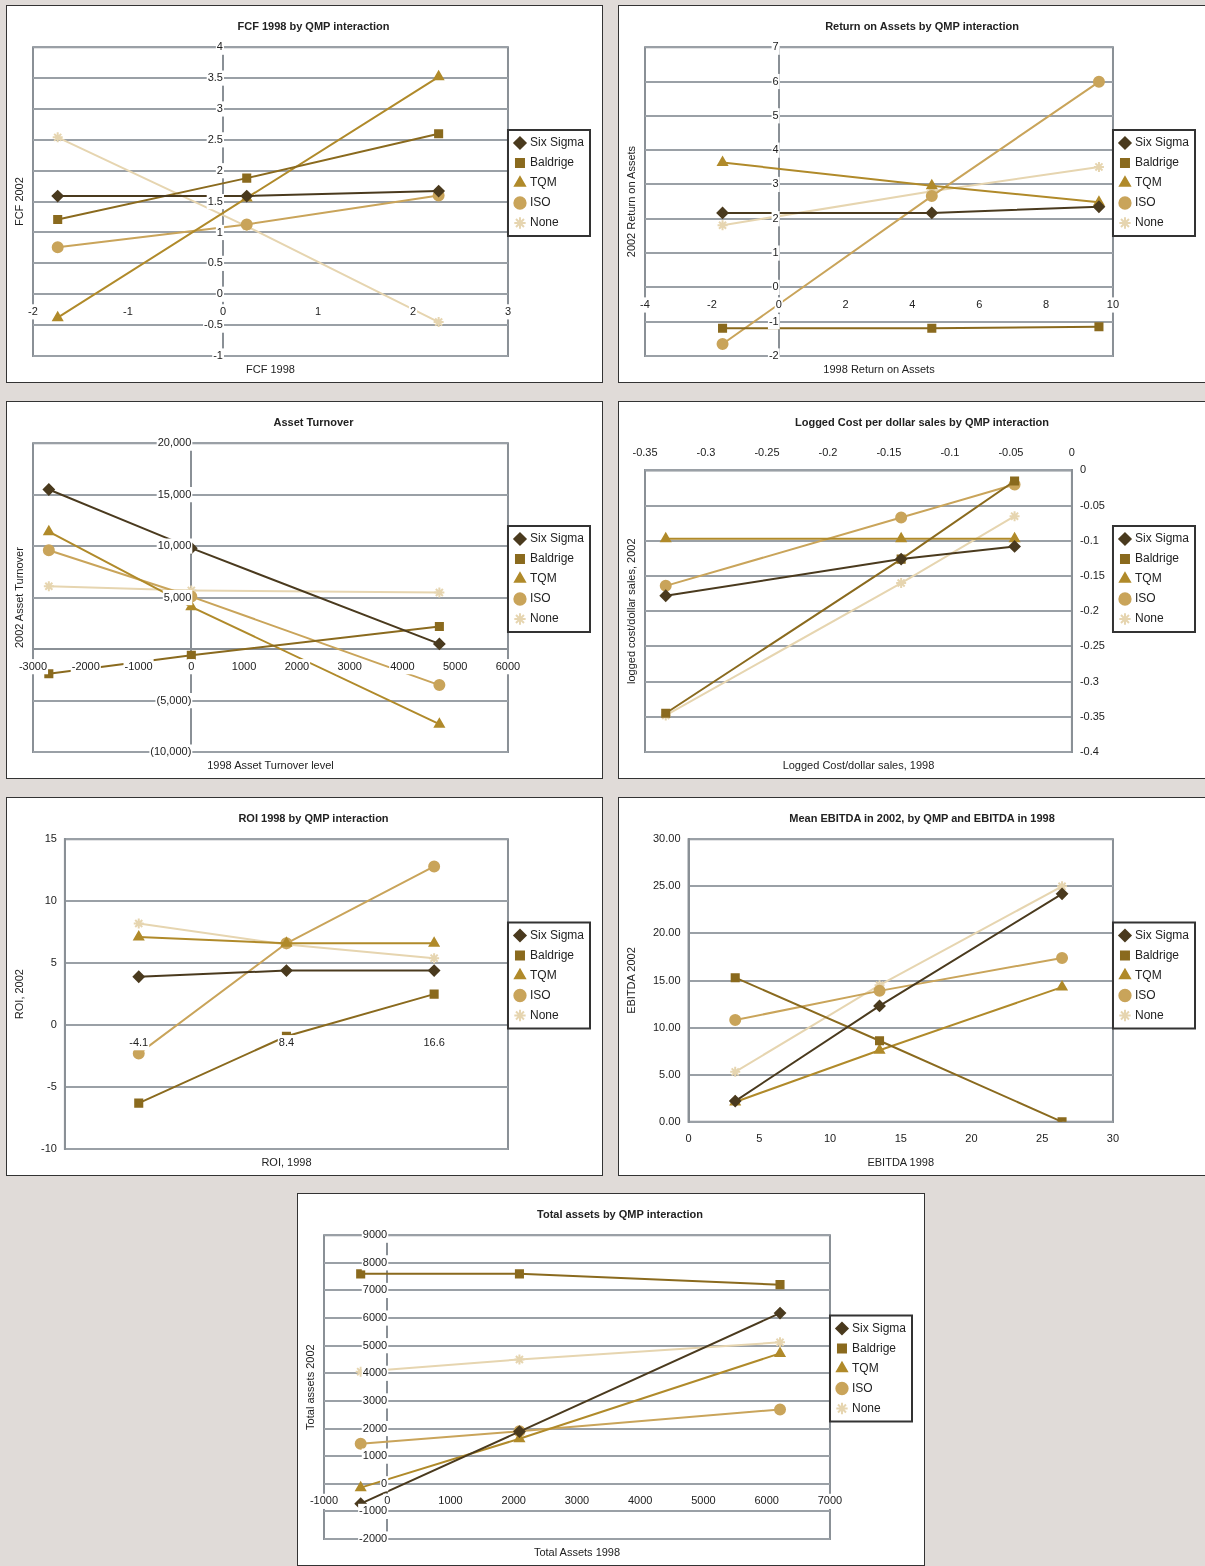  What do you see at coordinates (1113, 1138) in the screenshot?
I see `x-tick-label: 30` at bounding box center [1113, 1138].